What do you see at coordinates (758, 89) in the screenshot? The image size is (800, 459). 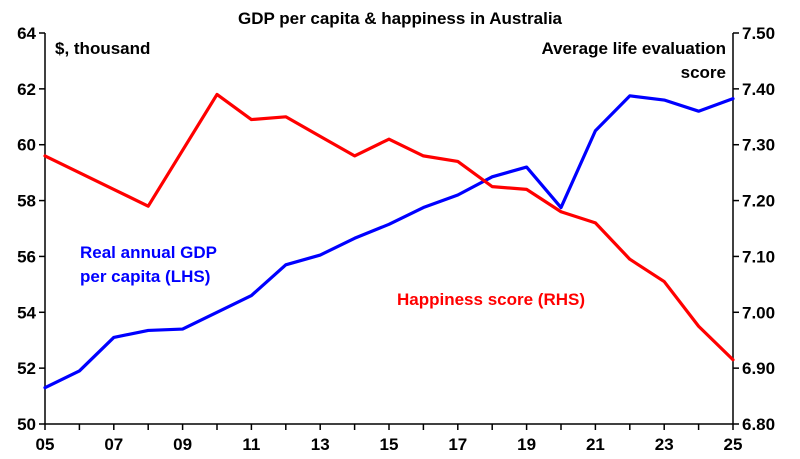 I see `right-tick-label: 7.40` at bounding box center [758, 89].